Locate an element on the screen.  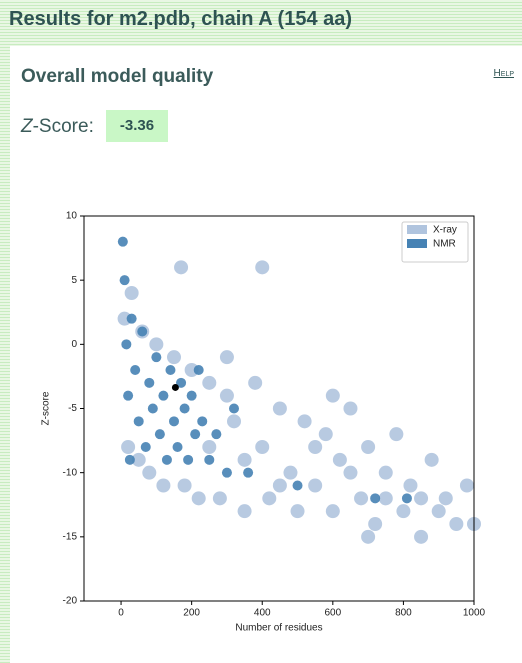
x-tick-label: 800 is located at coordinates (403, 613).